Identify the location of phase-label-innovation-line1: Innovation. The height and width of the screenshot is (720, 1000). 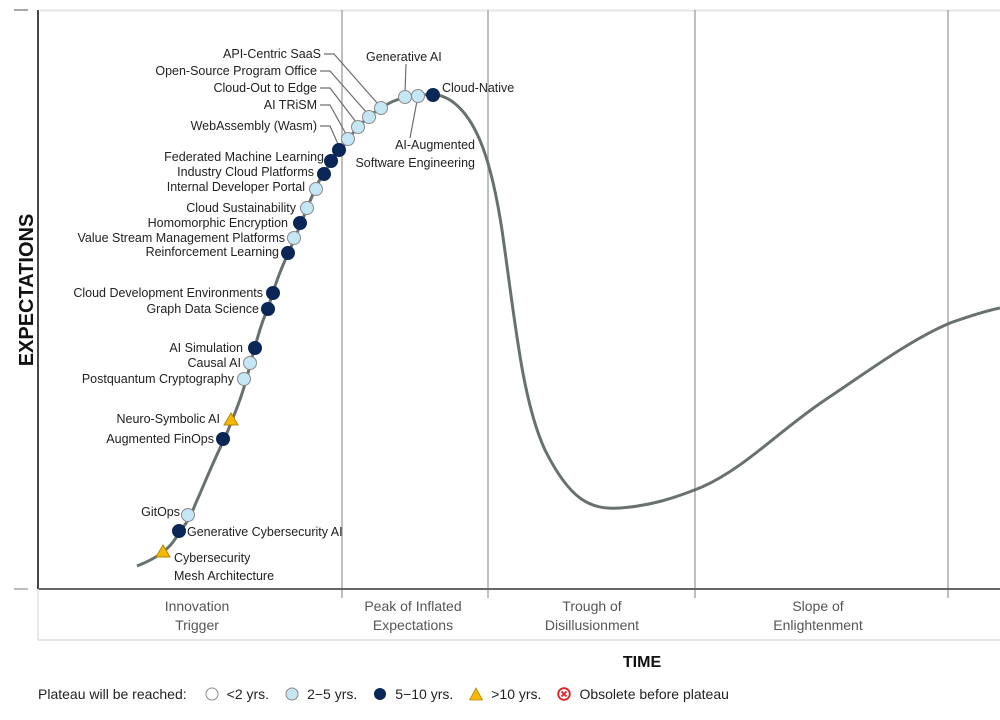
(197, 606).